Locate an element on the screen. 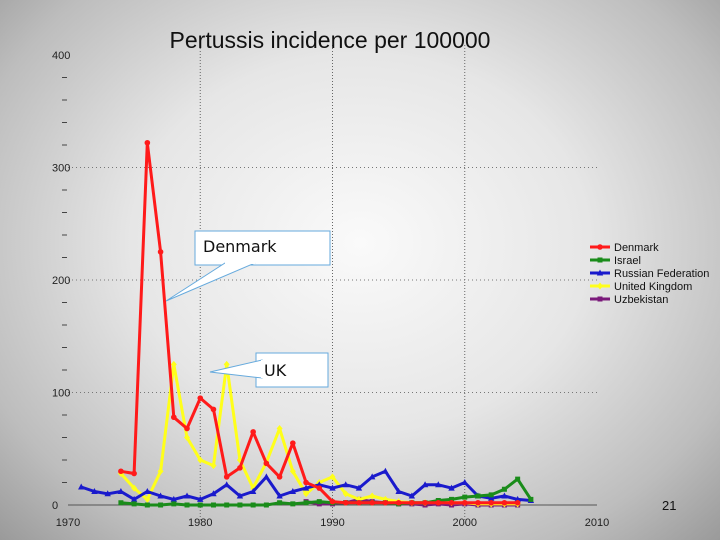  y-tick-label: 100 is located at coordinates (61, 394).